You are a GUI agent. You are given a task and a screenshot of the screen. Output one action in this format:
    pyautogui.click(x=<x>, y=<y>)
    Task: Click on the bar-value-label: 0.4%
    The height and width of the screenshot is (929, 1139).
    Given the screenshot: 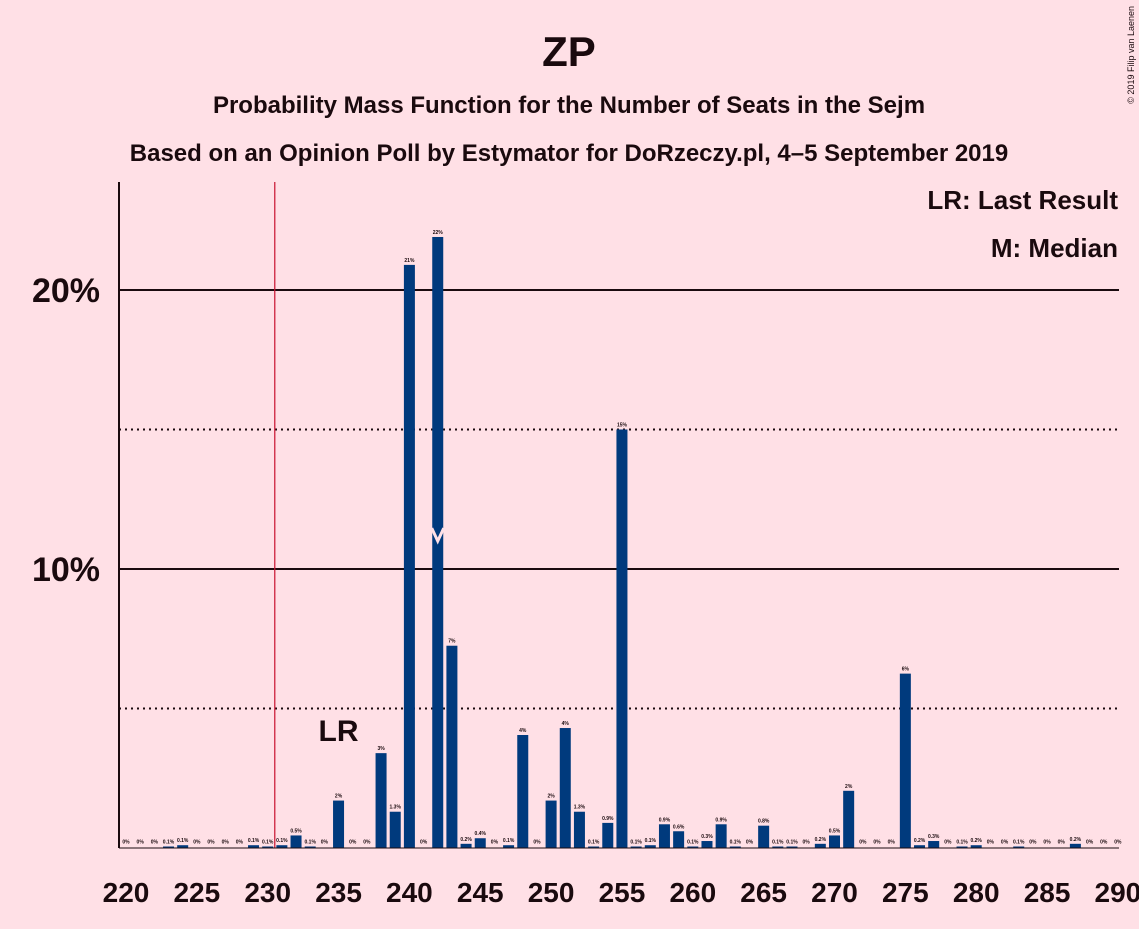 What is the action you would take?
    pyautogui.click(x=481, y=834)
    